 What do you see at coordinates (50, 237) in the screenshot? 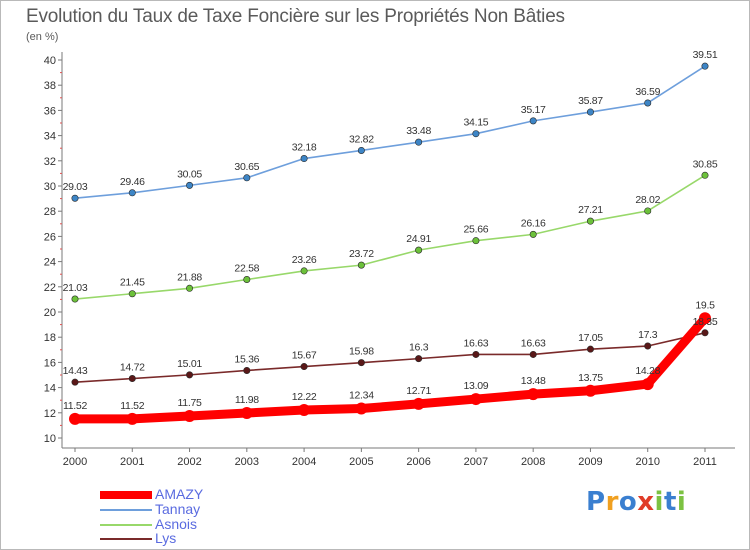
I see `y-tick-label: 26` at bounding box center [50, 237].